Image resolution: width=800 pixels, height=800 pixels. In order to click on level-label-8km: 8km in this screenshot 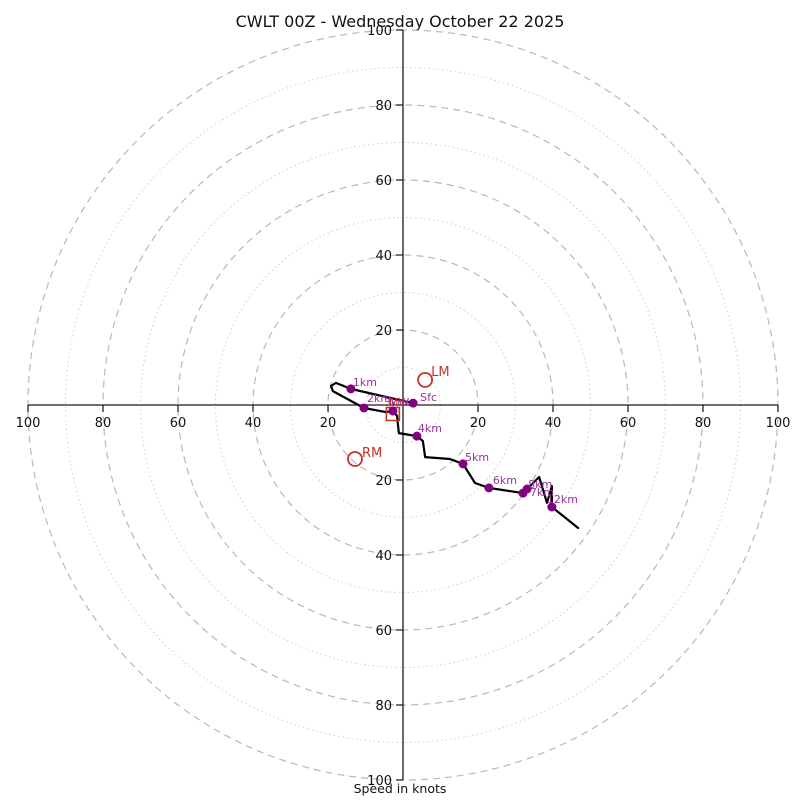, I will do `click(540, 484)`.